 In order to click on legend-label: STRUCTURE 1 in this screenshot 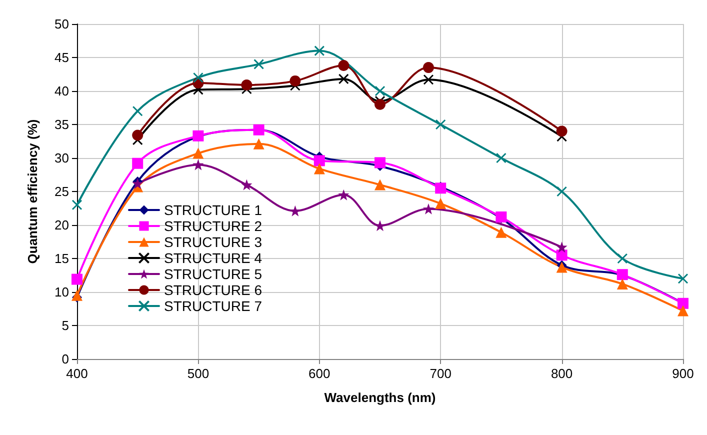, I will do `click(213, 210)`.